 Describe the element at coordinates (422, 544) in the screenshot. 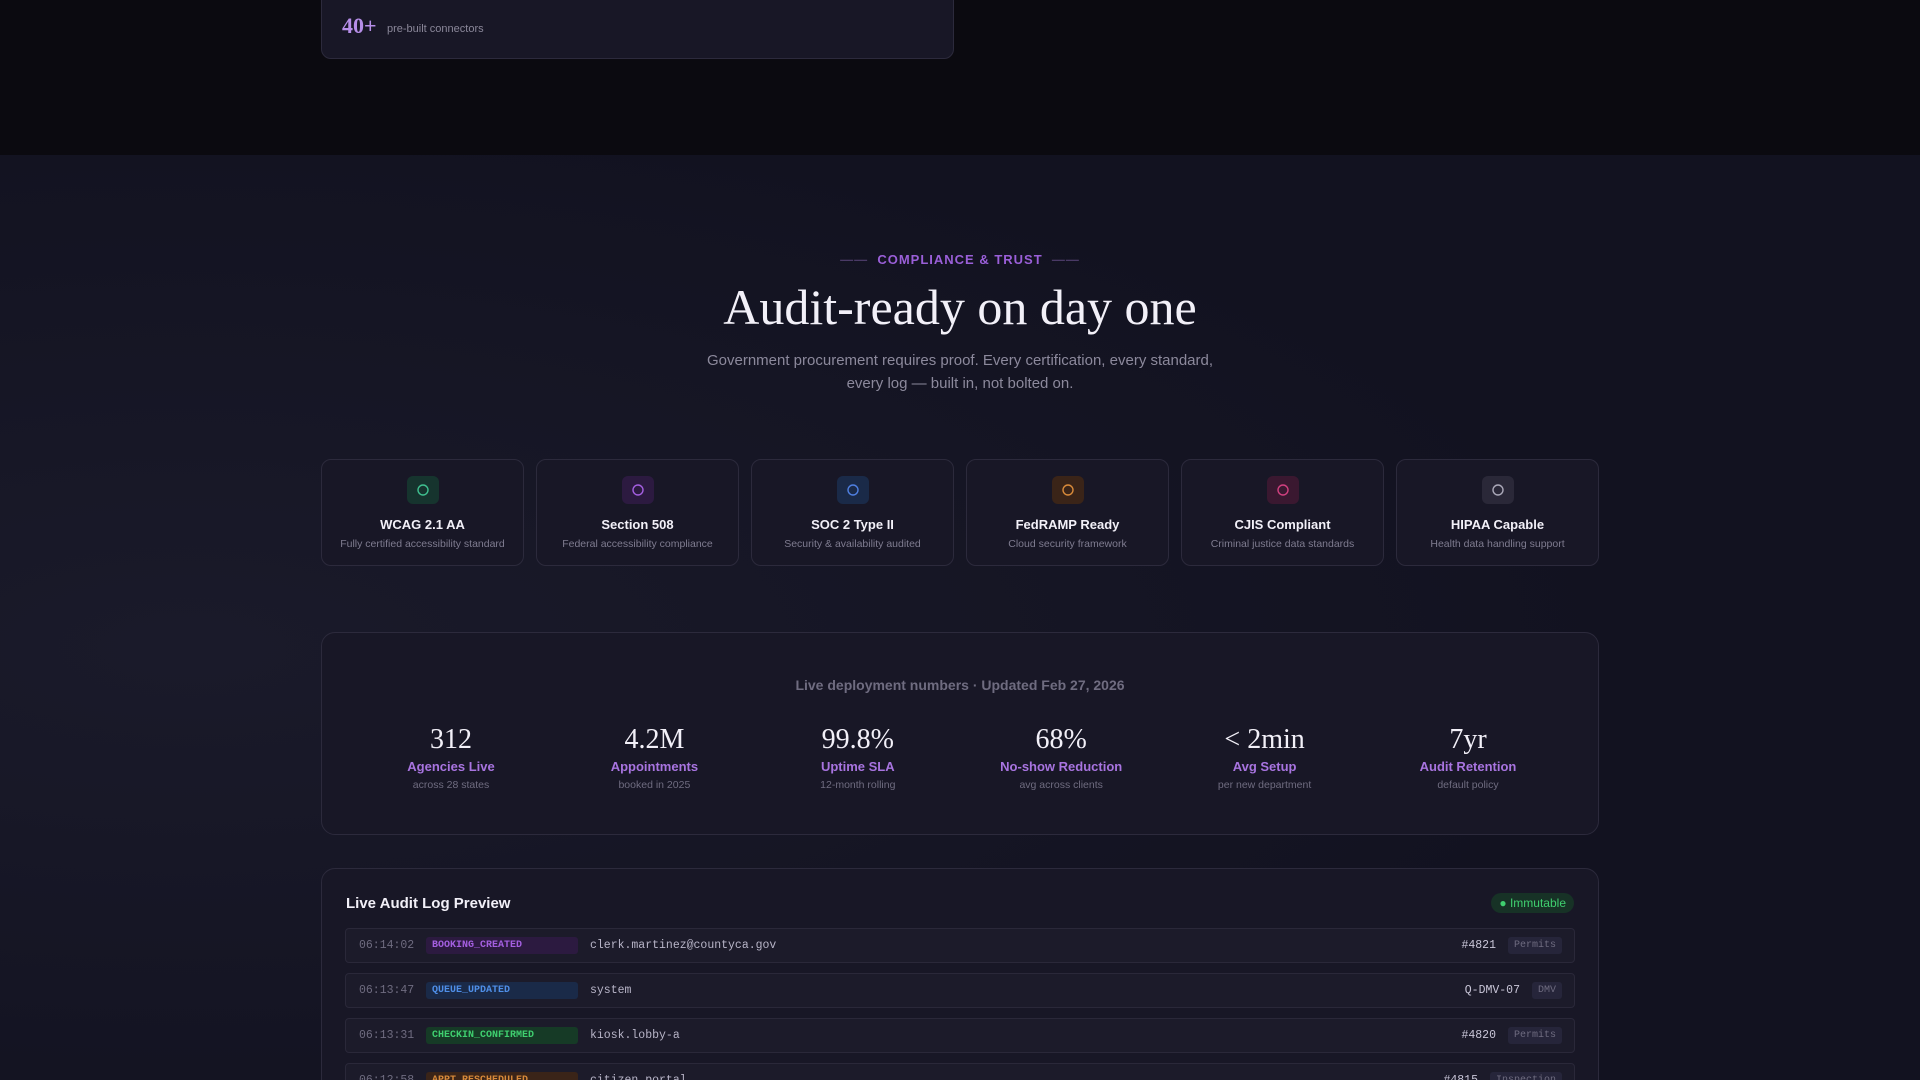

I see `cert-desc: Fully certified accessibility standard` at that location.